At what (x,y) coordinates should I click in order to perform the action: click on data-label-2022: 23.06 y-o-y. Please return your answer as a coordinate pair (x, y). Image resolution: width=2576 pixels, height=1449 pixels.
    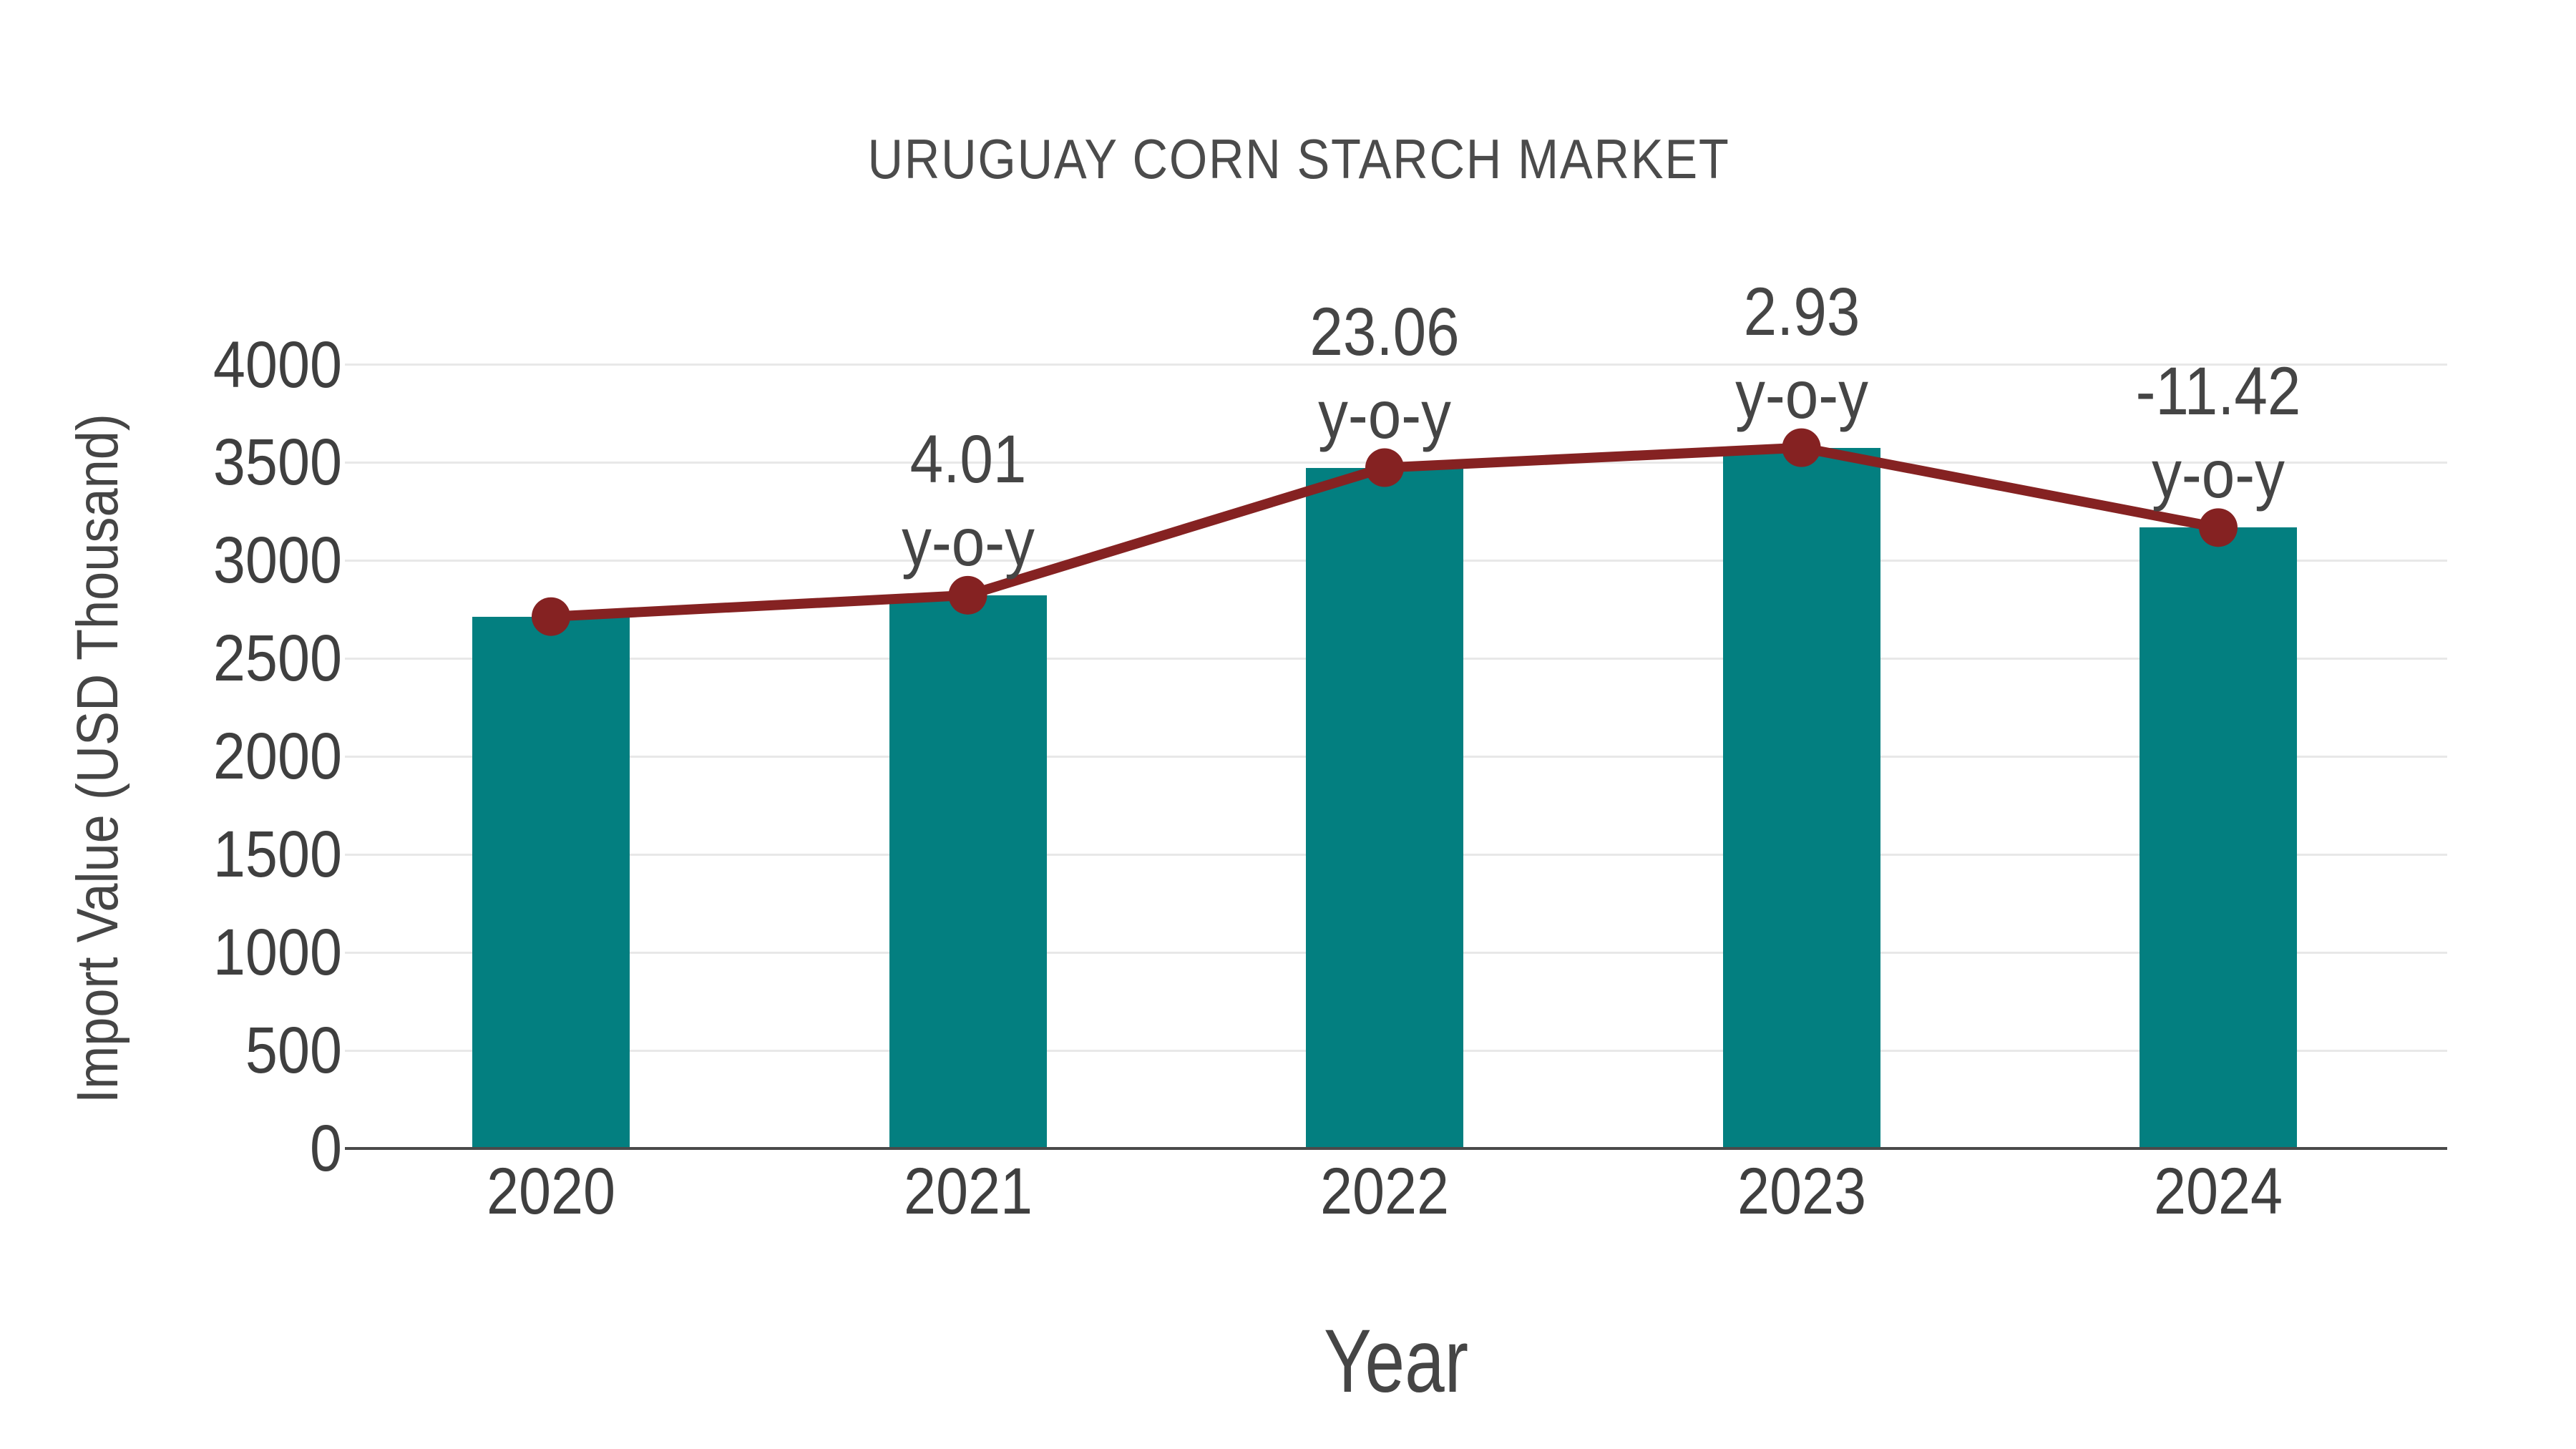
    Looking at the image, I should click on (1385, 374).